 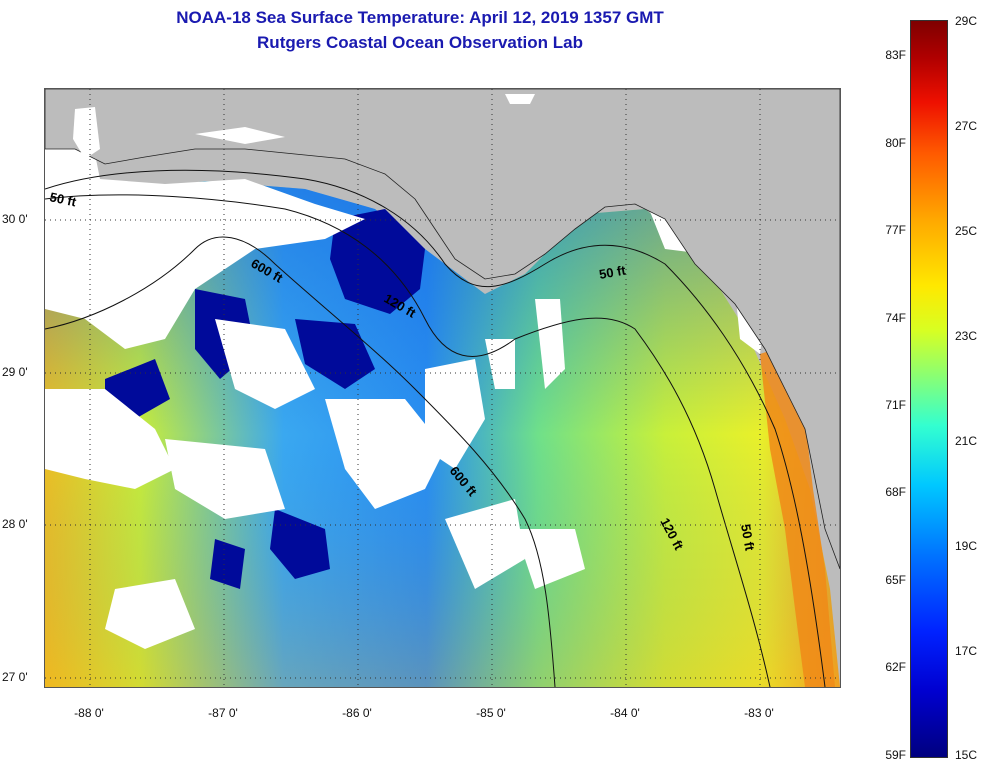 I want to click on colorbar-c-label: 25C, so click(x=966, y=231).